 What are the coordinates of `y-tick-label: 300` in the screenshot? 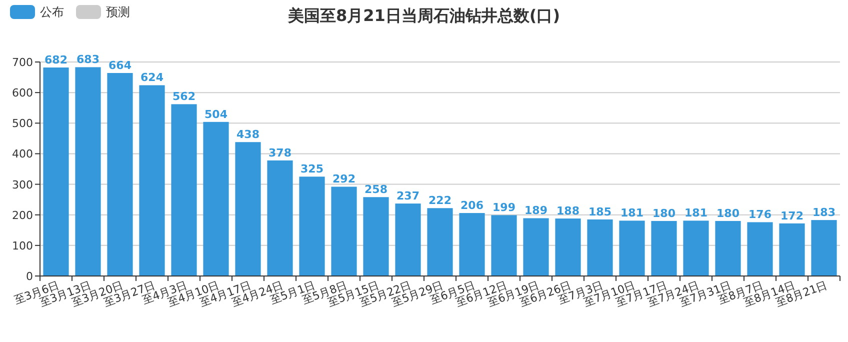 It's located at (22, 185).